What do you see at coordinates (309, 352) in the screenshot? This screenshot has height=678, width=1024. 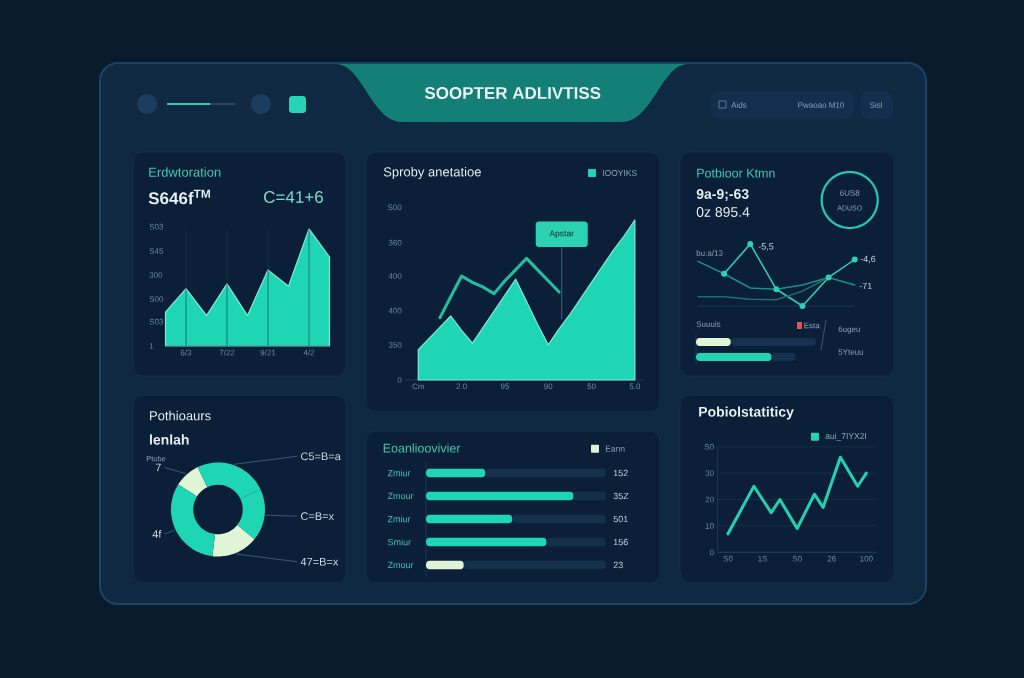 I see `x-tick-label: 4/2` at bounding box center [309, 352].